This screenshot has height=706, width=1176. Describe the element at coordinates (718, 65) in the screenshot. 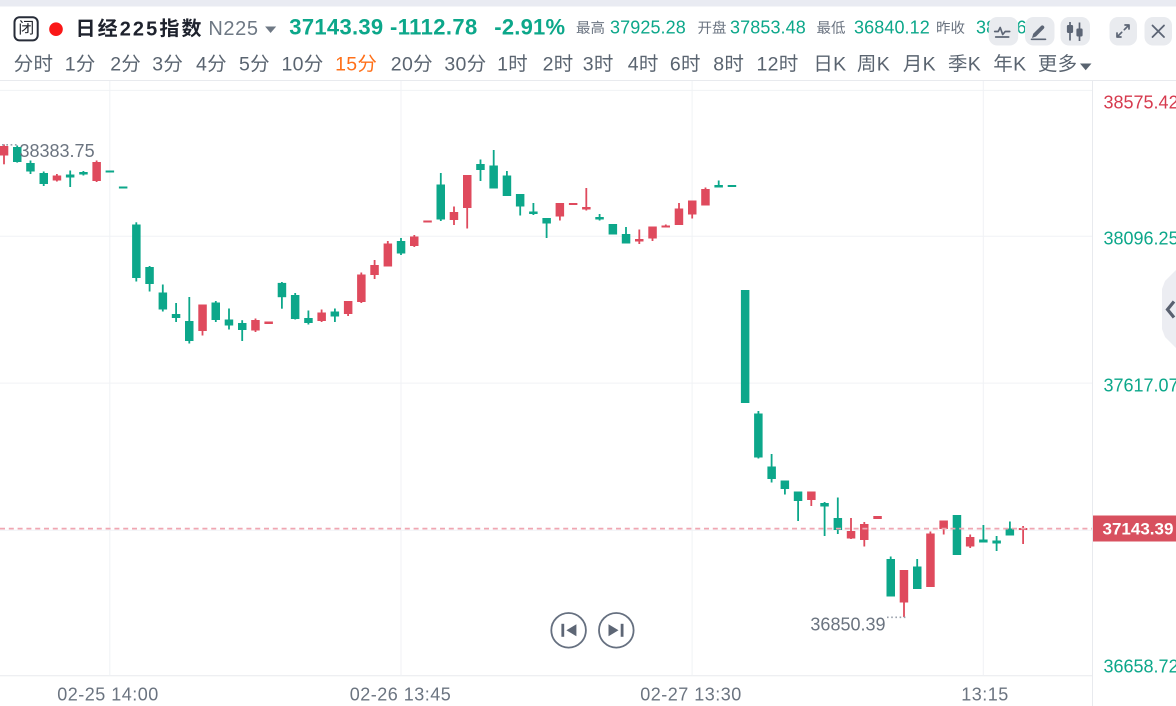

I see `svg-text: 8` at that location.